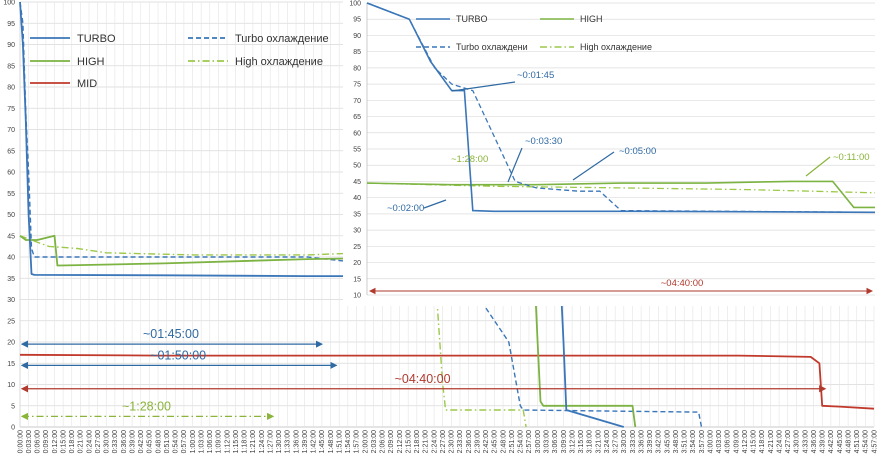 This screenshot has height=455, width=877. I want to click on main-legend-label: High охлаждение, so click(279, 62).